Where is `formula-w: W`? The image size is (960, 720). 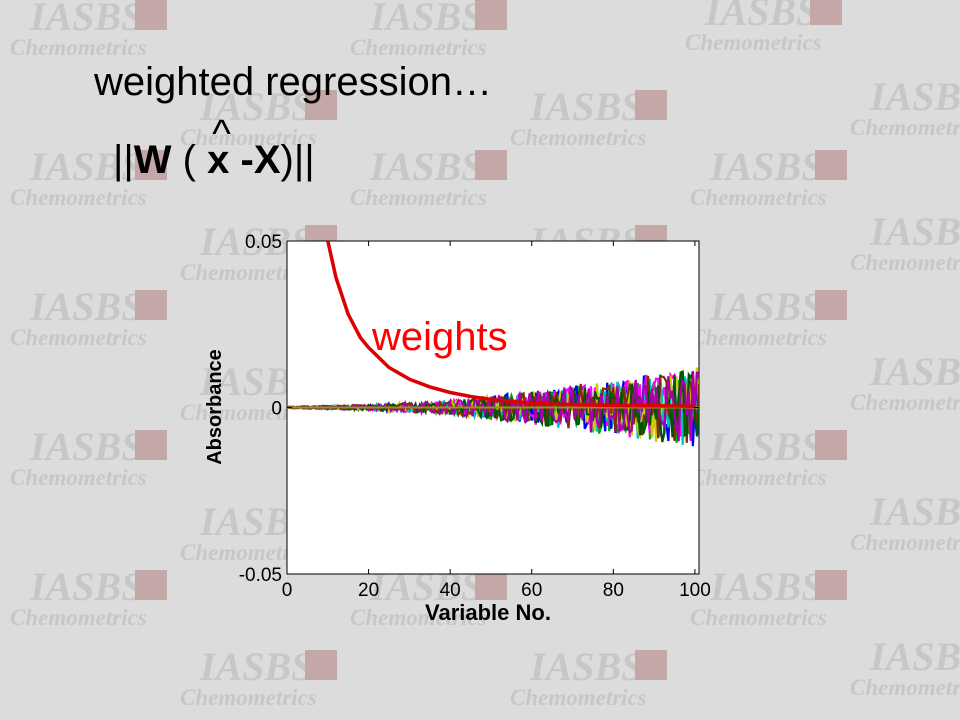 formula-w: W is located at coordinates (152, 160).